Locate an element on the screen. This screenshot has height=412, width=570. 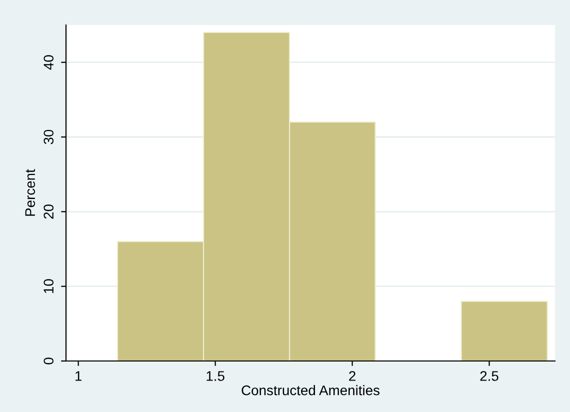
y-tick-label: 0 is located at coordinates (49, 361).